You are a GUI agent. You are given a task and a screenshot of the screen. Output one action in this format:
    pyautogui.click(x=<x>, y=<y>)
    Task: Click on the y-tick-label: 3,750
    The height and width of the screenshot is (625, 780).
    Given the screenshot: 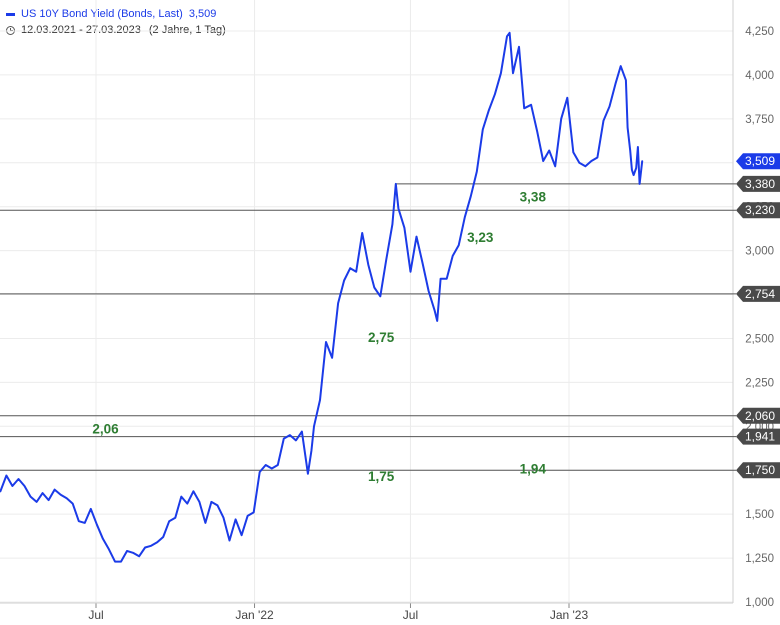 What is the action you would take?
    pyautogui.click(x=759, y=120)
    